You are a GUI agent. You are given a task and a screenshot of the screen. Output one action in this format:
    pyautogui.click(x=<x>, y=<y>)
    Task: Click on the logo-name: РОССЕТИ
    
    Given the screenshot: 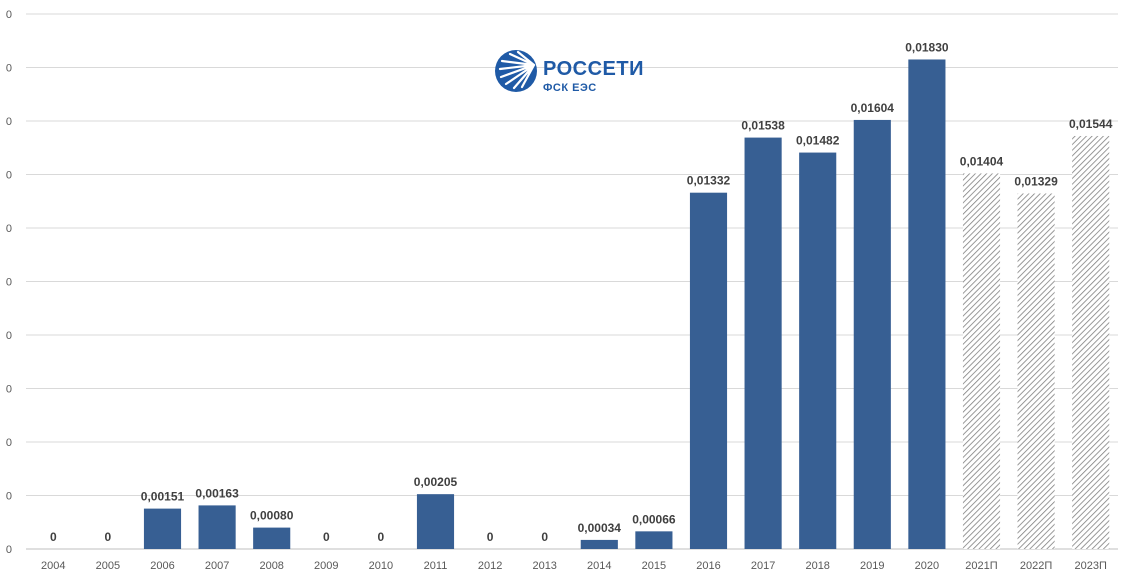 What is the action you would take?
    pyautogui.click(x=593, y=69)
    